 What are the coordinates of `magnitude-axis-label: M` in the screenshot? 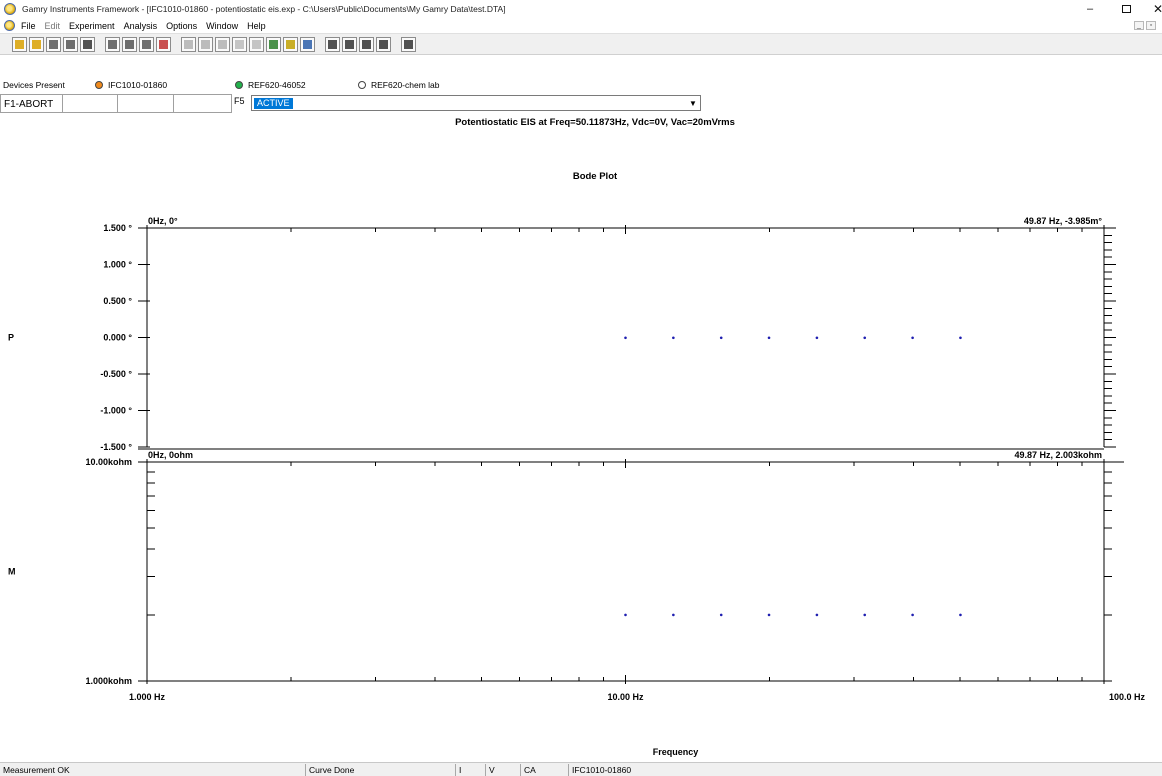 It's located at (12, 572).